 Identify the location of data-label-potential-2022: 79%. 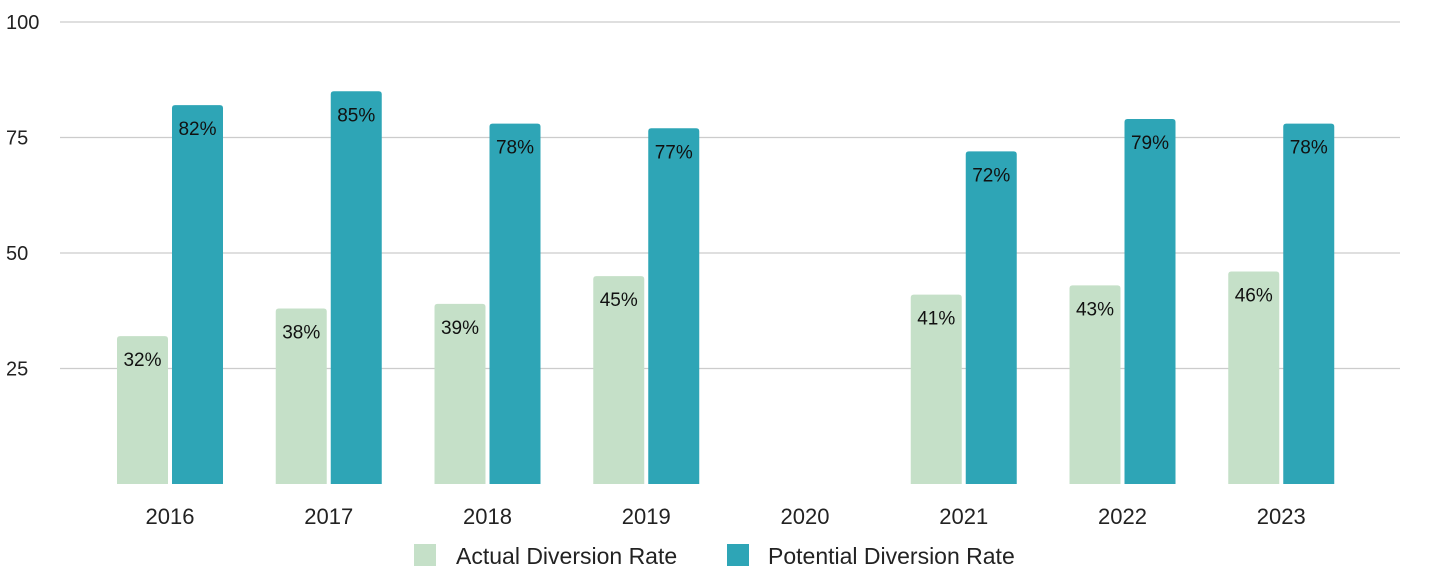
(1150, 143).